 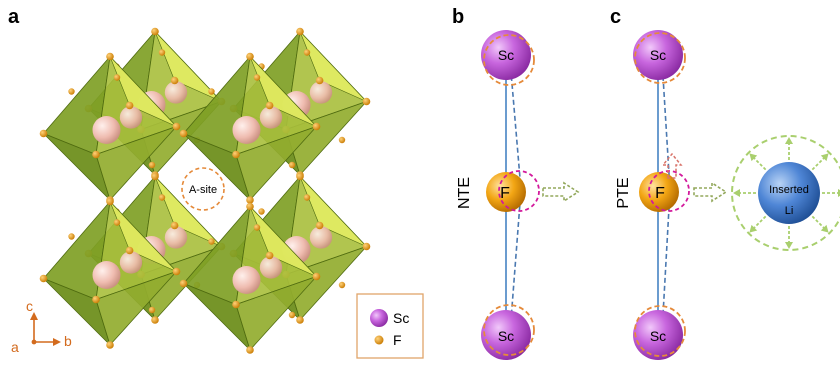 What do you see at coordinates (660, 193) in the screenshot?
I see `f-label-c: F` at bounding box center [660, 193].